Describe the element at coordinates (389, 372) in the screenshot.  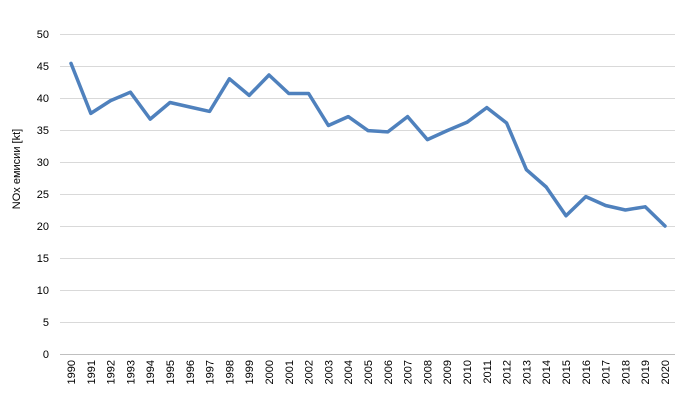
I see `x-tick-label: 2006` at that location.